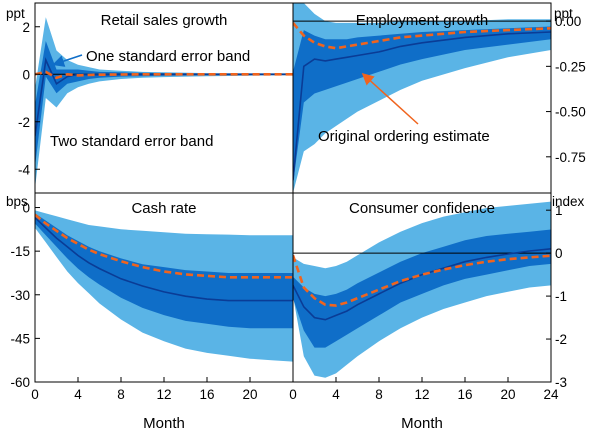 The image size is (600, 433). What do you see at coordinates (561, 339) in the screenshot?
I see `confidence-y-tick-label: -2` at bounding box center [561, 339].